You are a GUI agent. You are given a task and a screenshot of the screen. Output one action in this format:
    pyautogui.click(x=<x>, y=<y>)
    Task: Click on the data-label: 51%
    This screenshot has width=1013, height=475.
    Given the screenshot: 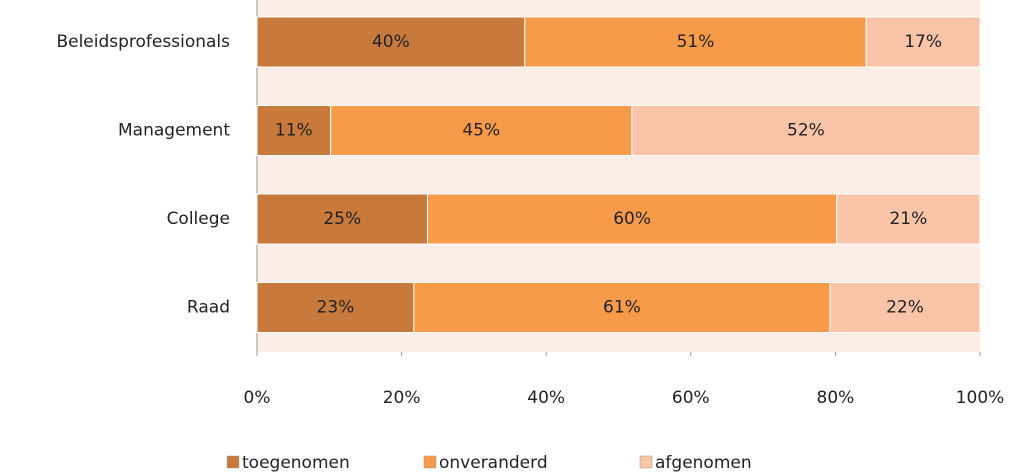 What is the action you would take?
    pyautogui.click(x=696, y=42)
    